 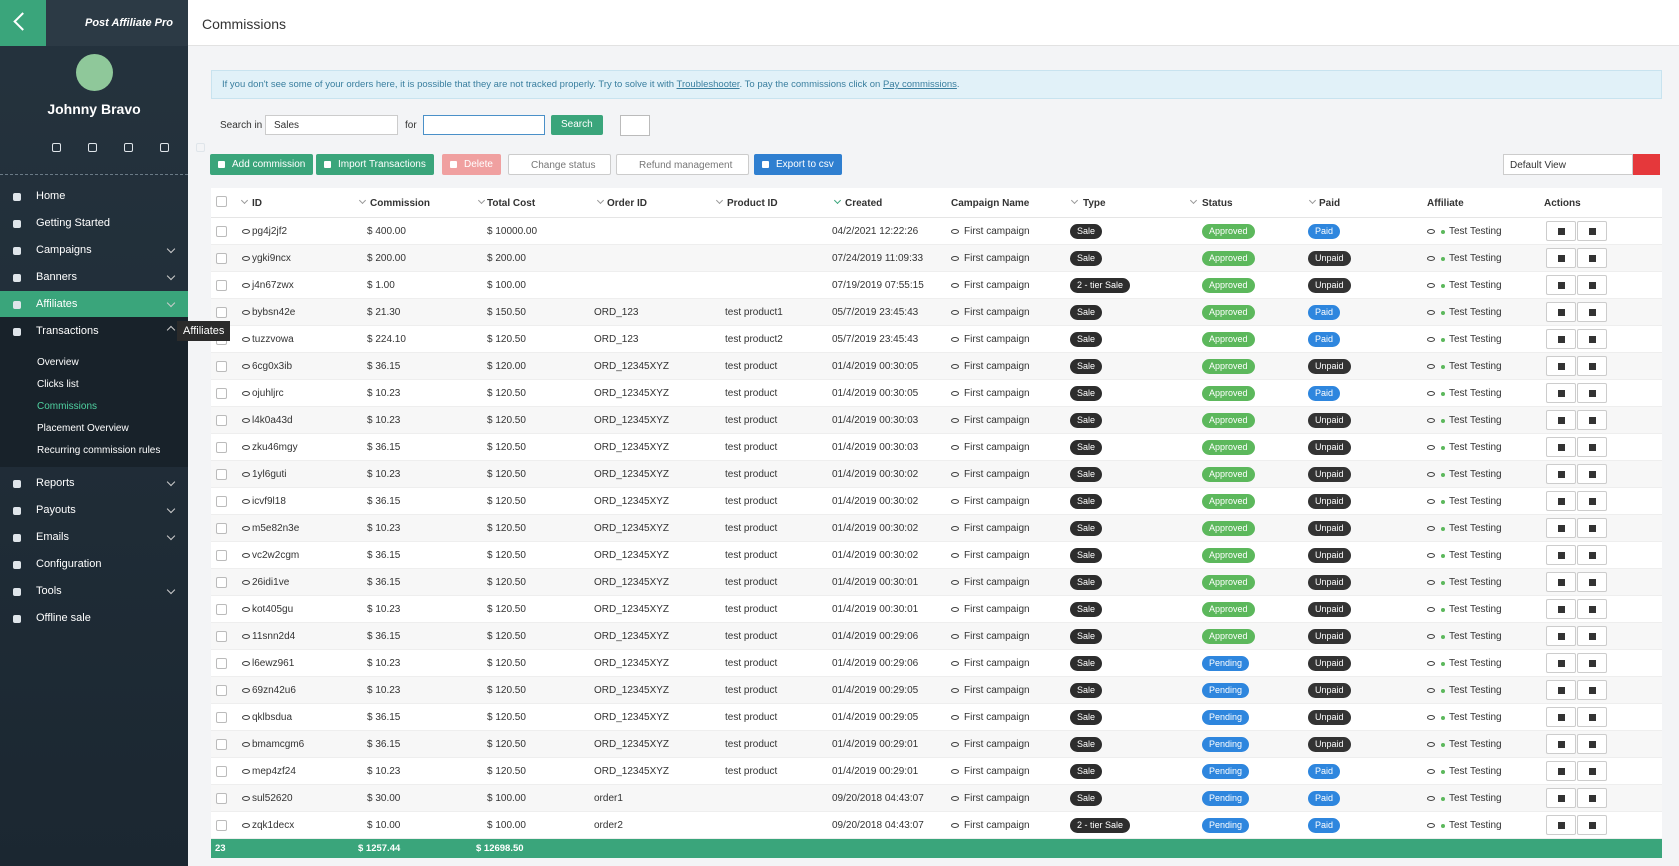 I want to click on submenu-item: Recurring commission rules, so click(x=99, y=450).